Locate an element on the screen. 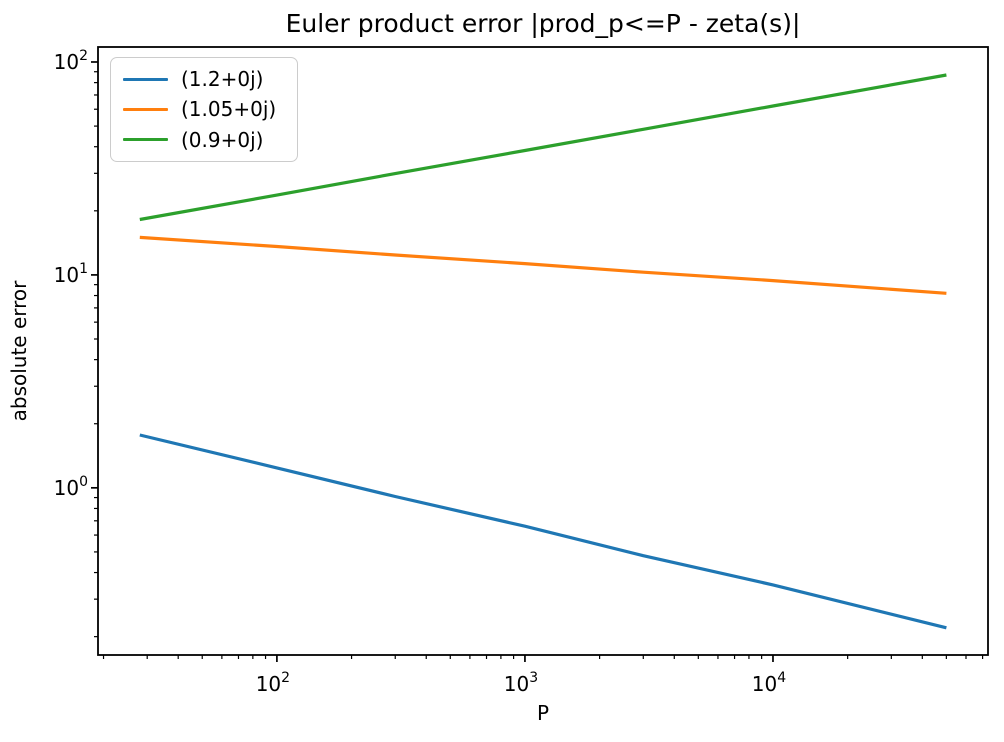 The width and height of the screenshot is (1004, 742). x-tick-label: 10³ is located at coordinates (521, 683).